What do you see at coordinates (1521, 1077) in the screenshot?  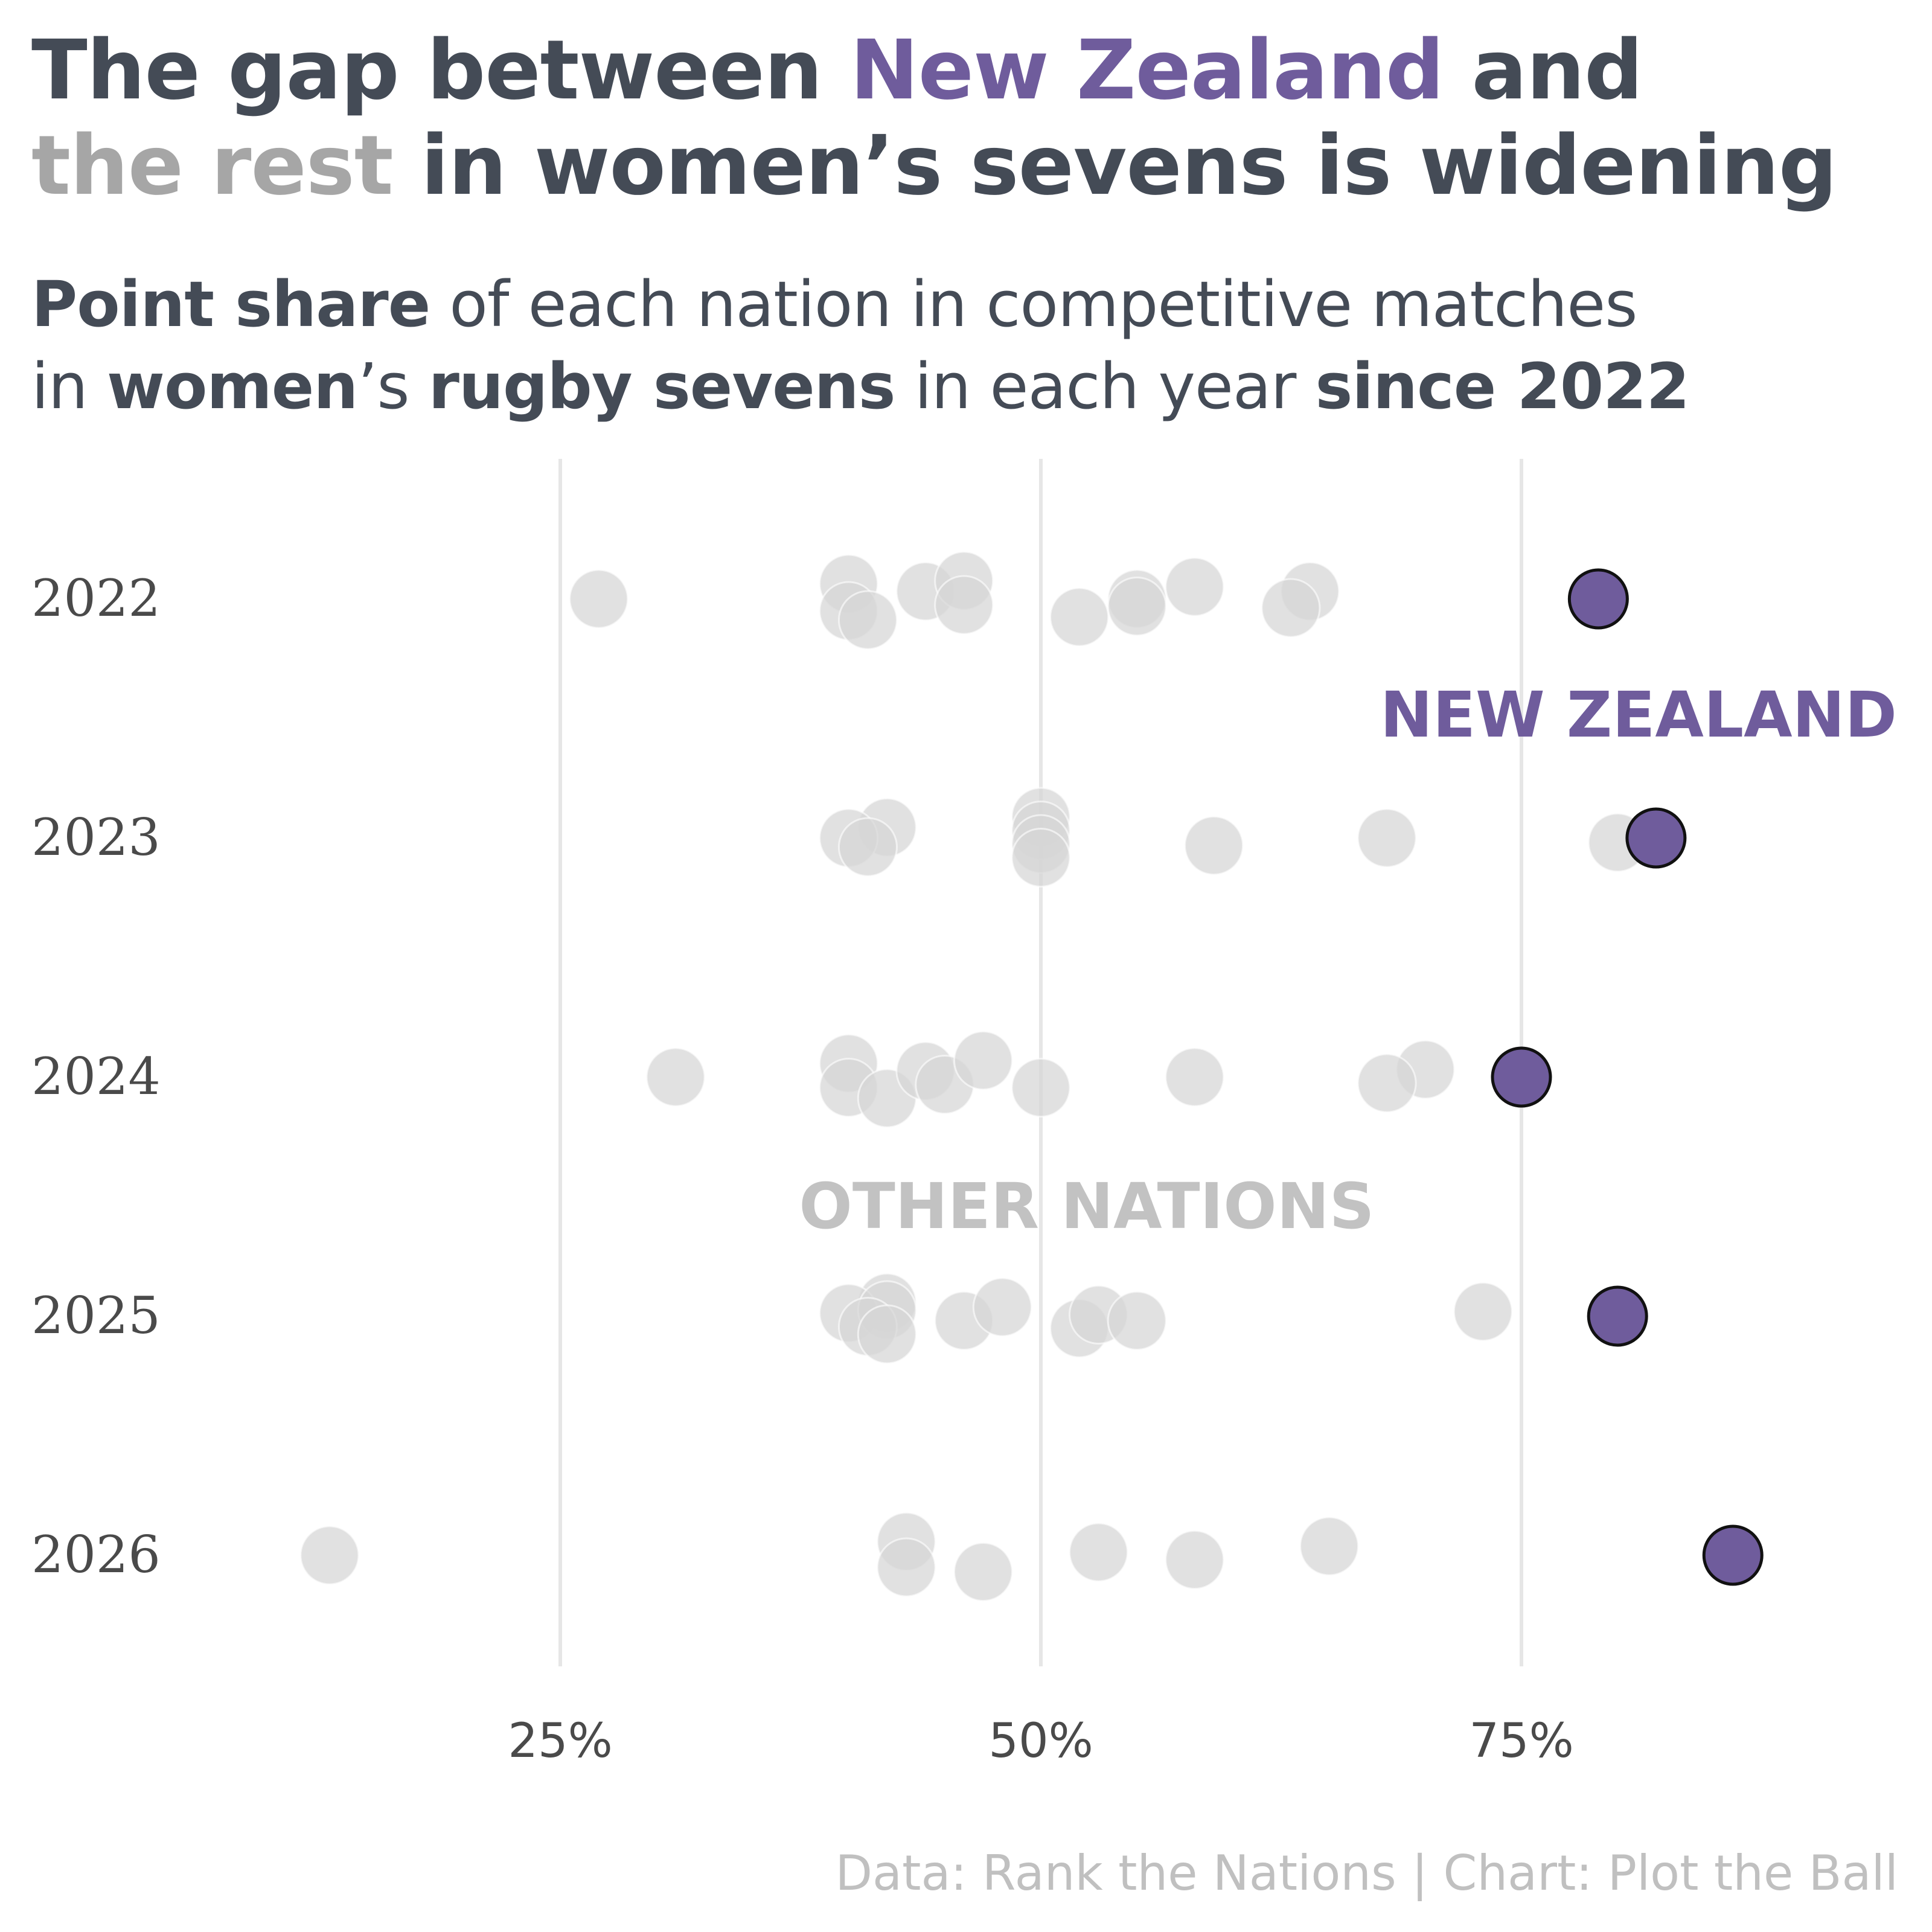 I see `new-zealand-point-2024` at bounding box center [1521, 1077].